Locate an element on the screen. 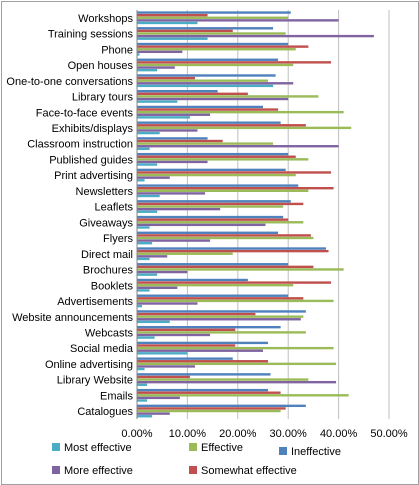  bar-most-effective-brochures is located at coordinates (147, 274).